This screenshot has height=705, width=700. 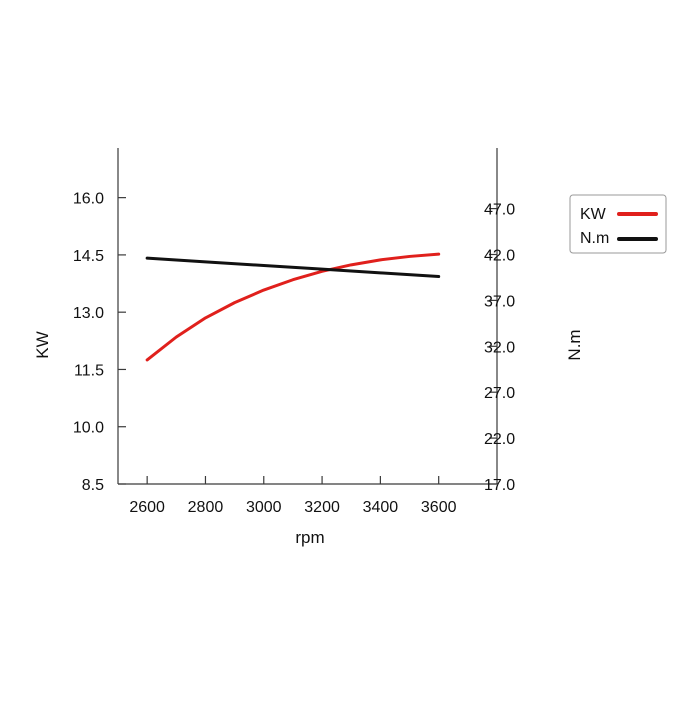 What do you see at coordinates (309, 537) in the screenshot?
I see `x-axis-title: rpm` at bounding box center [309, 537].